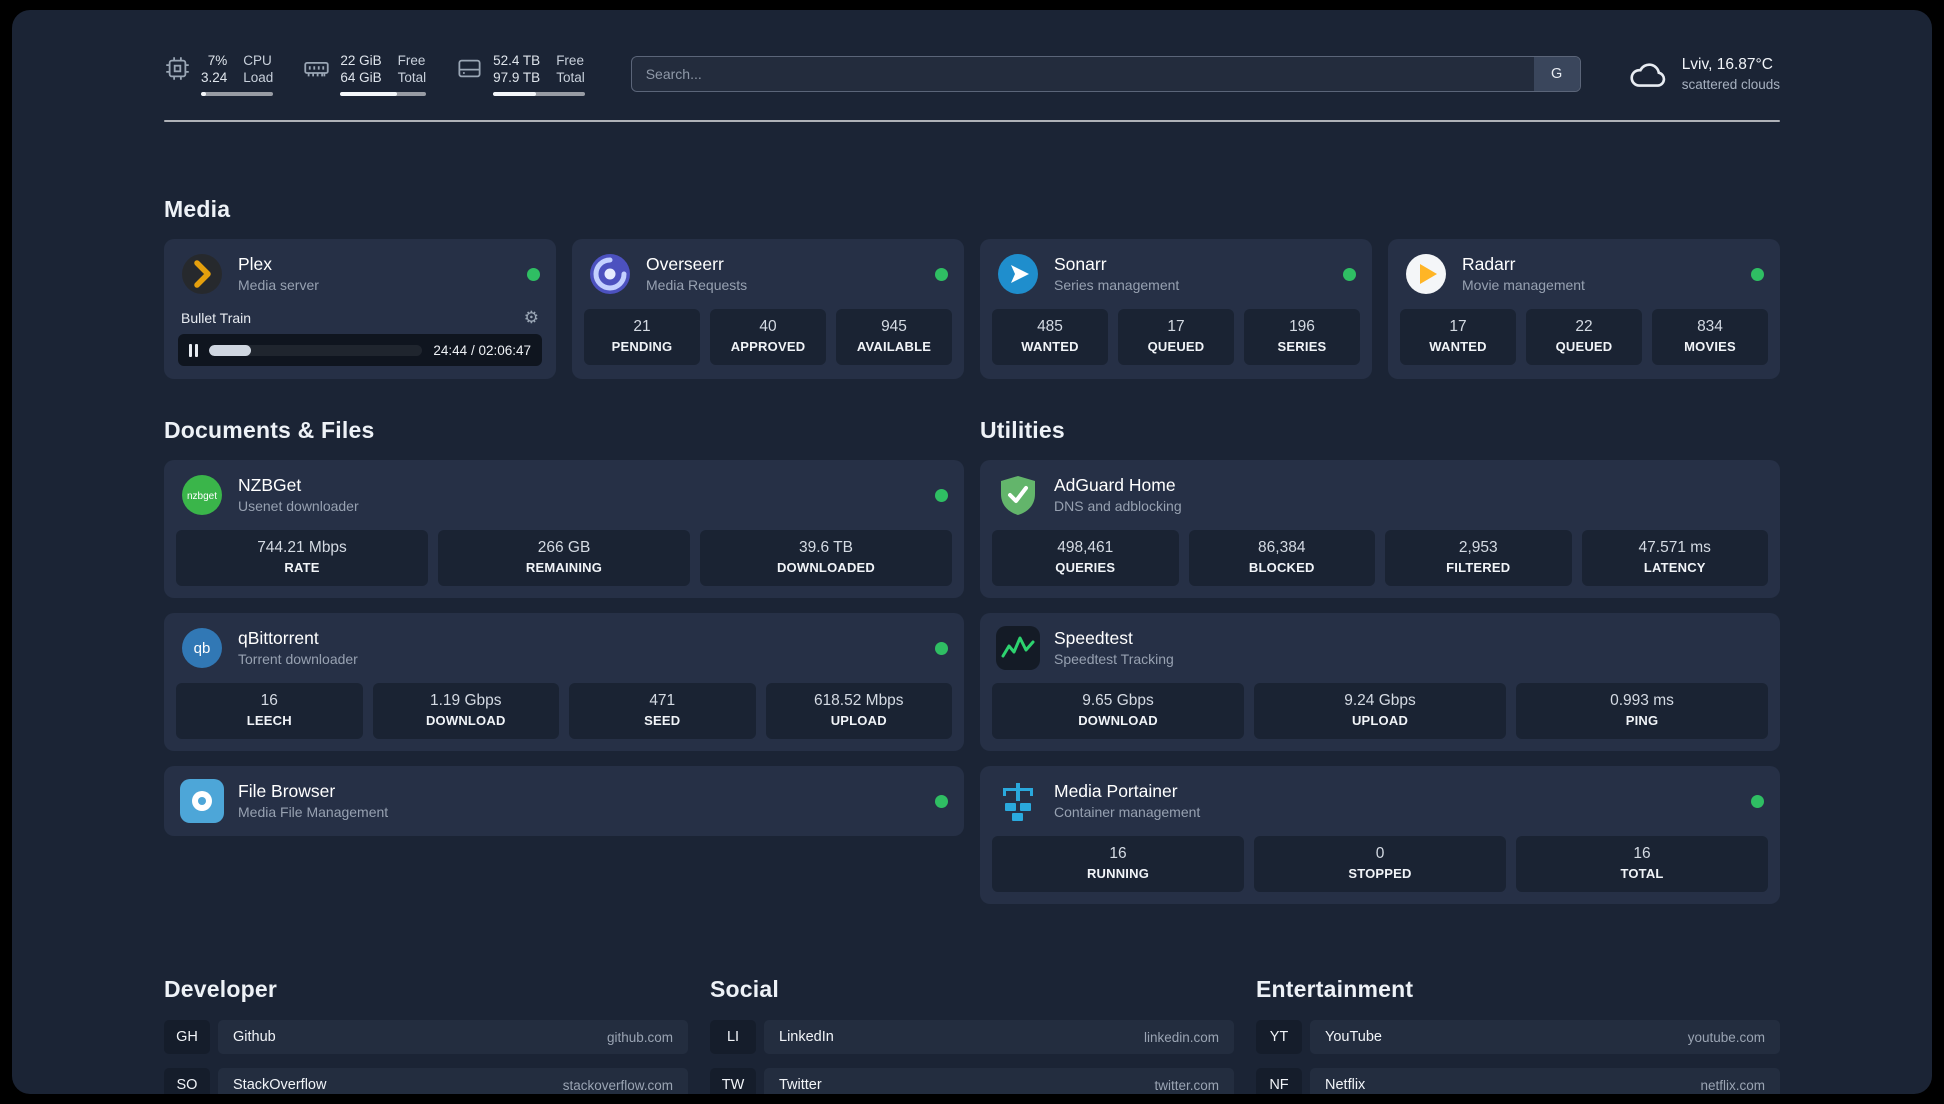 The width and height of the screenshot is (1944, 1104). I want to click on svg-text: qb, so click(202, 648).